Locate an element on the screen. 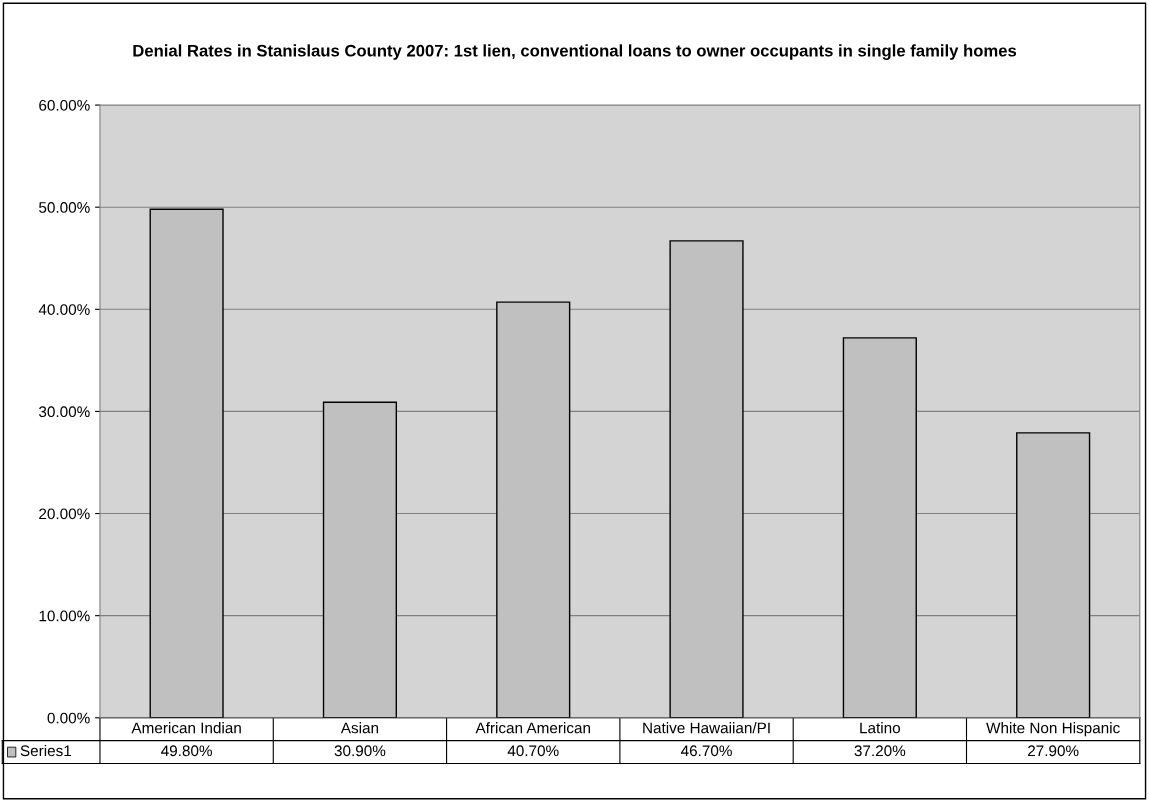  x-tick-label: Native Hawaiian/PI is located at coordinates (706, 728).